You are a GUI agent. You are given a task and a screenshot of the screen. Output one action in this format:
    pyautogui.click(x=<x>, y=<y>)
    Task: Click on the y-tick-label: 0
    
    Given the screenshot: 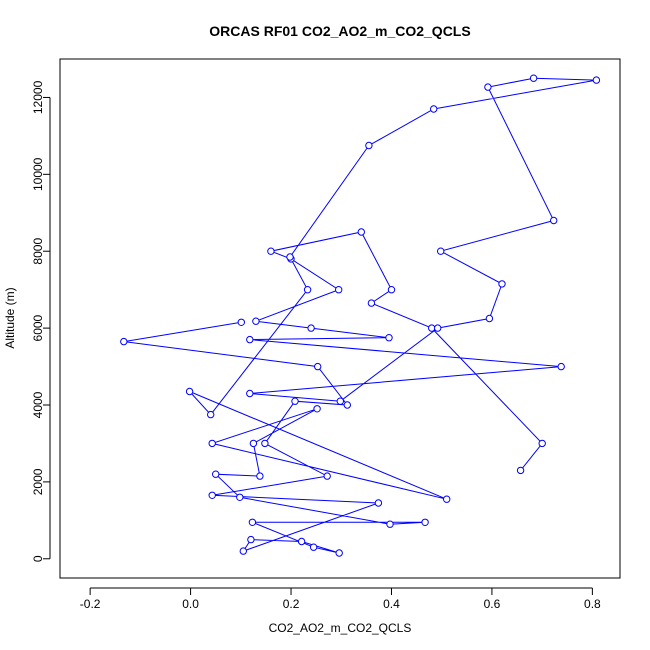 What is the action you would take?
    pyautogui.click(x=38, y=558)
    